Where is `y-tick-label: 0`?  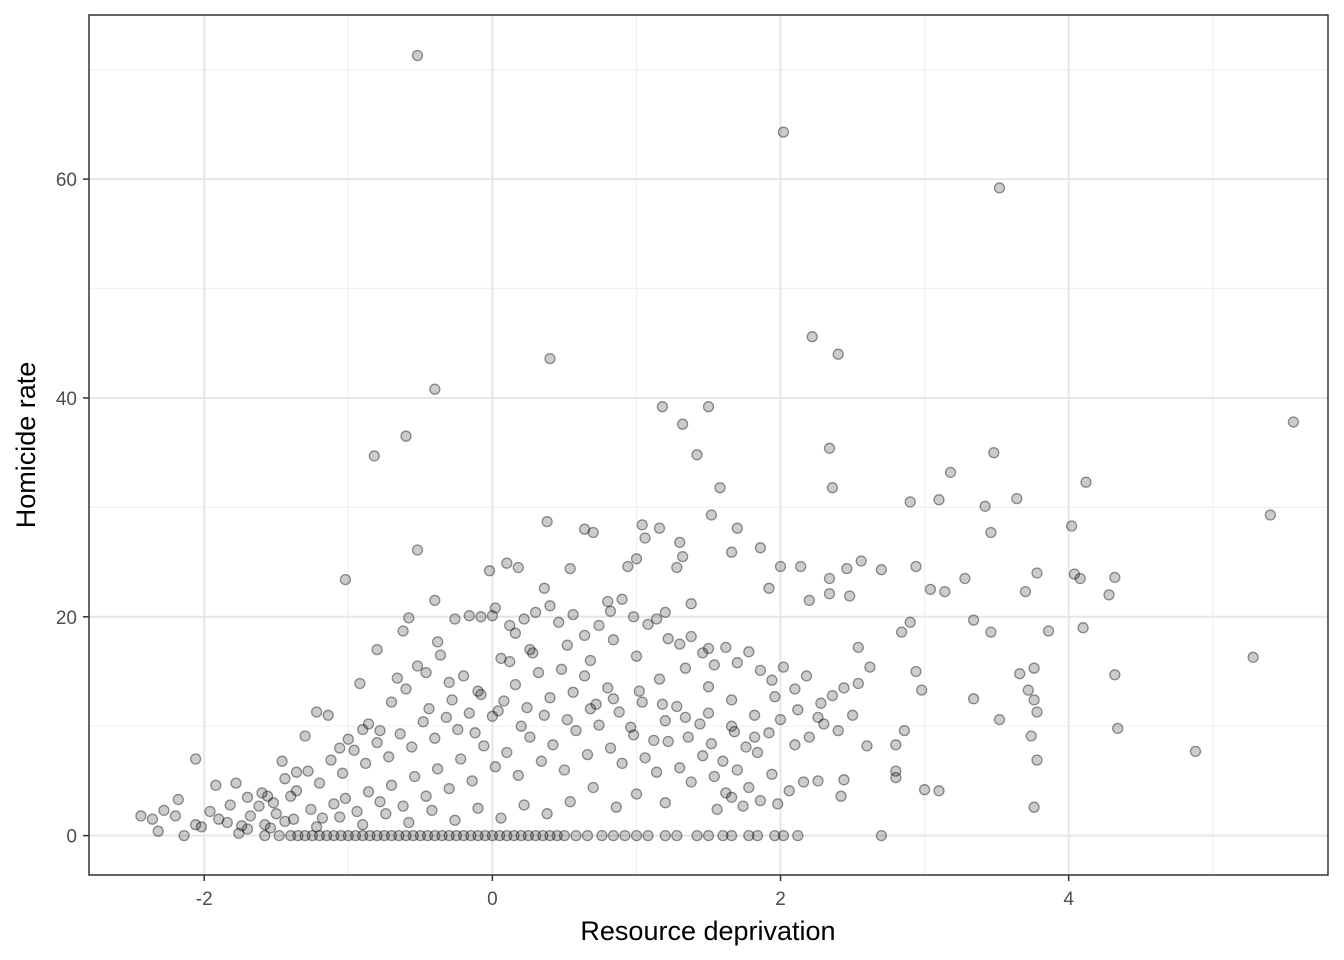
y-tick-label: 0 is located at coordinates (71, 837).